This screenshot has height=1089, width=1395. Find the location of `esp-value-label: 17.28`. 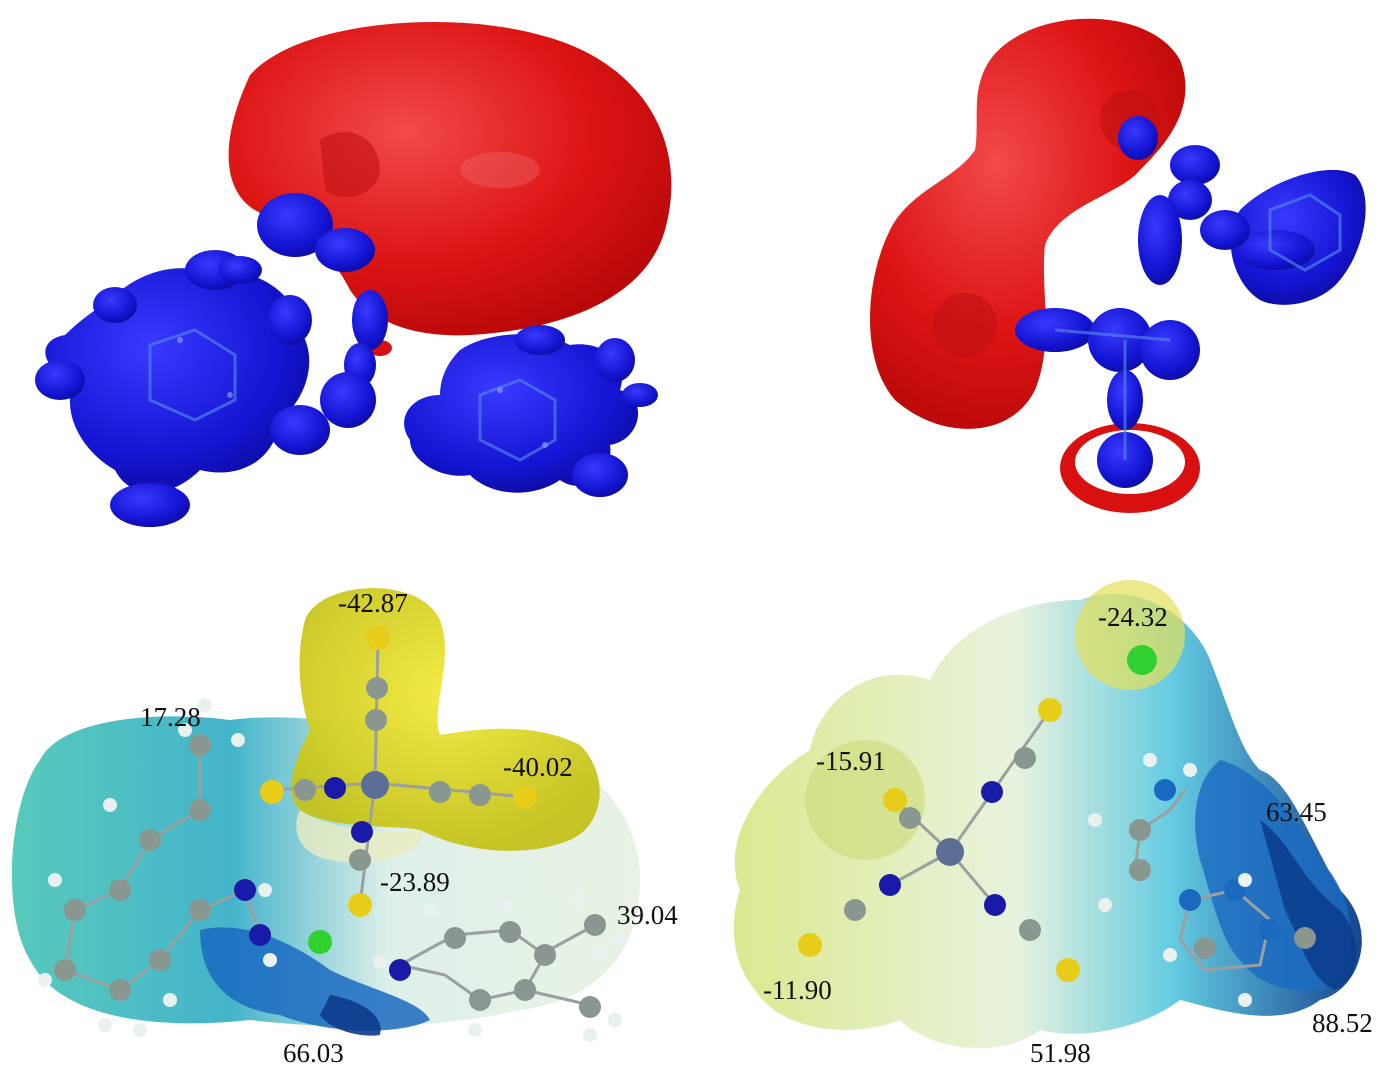

esp-value-label: 17.28 is located at coordinates (170, 717).